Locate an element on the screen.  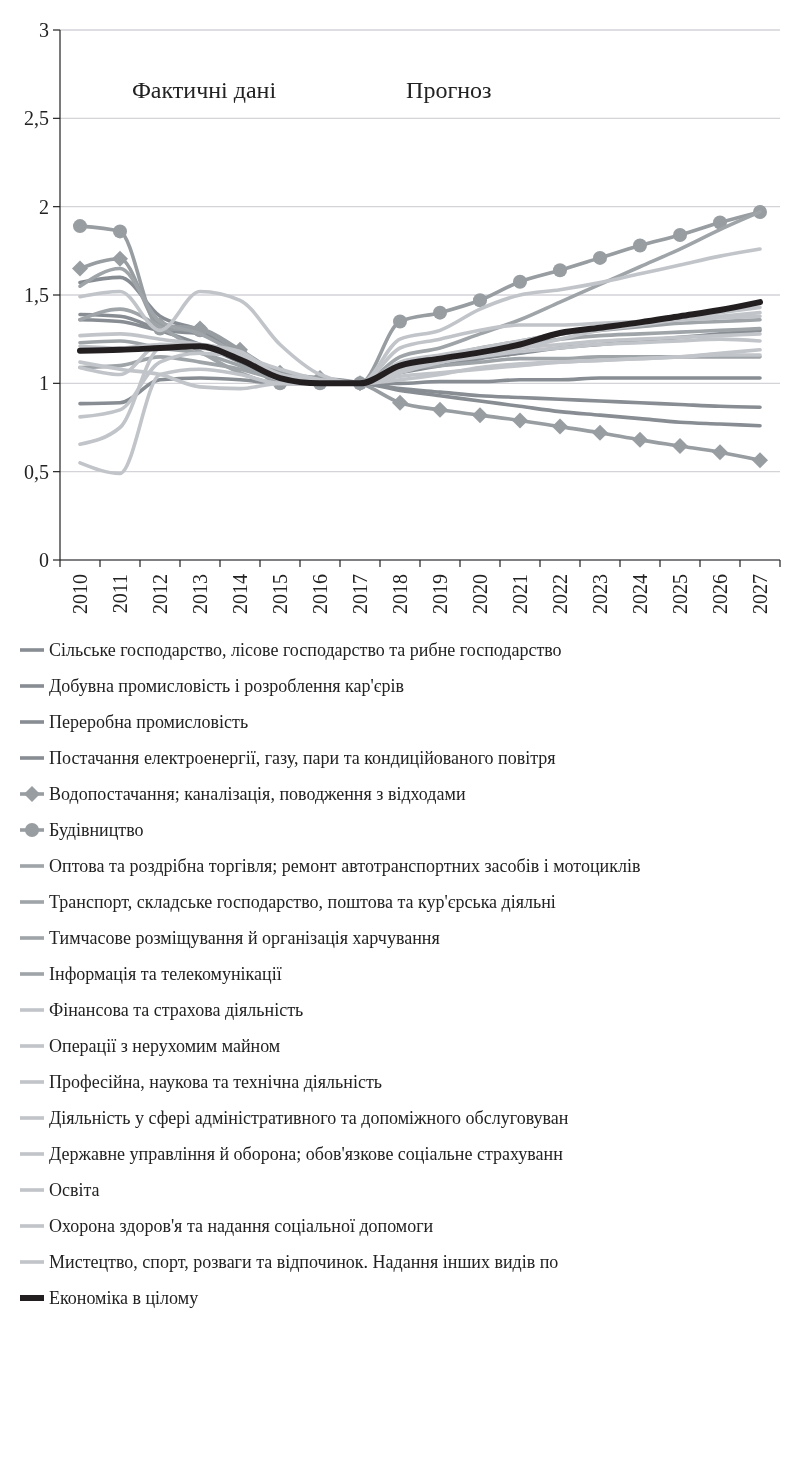
legend-label: Тимчасове розміщування й організація харчування is located at coordinates (244, 938).